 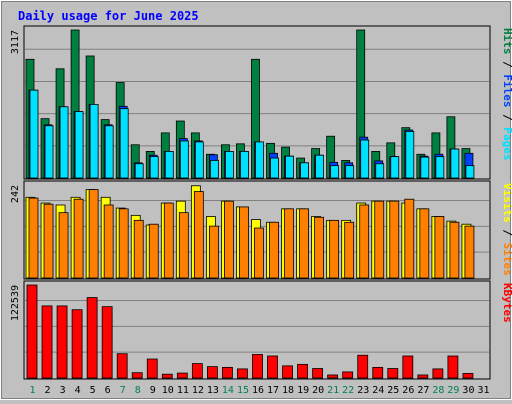 What do you see at coordinates (453, 390) in the screenshot?
I see `x-tick-label: 29` at bounding box center [453, 390].